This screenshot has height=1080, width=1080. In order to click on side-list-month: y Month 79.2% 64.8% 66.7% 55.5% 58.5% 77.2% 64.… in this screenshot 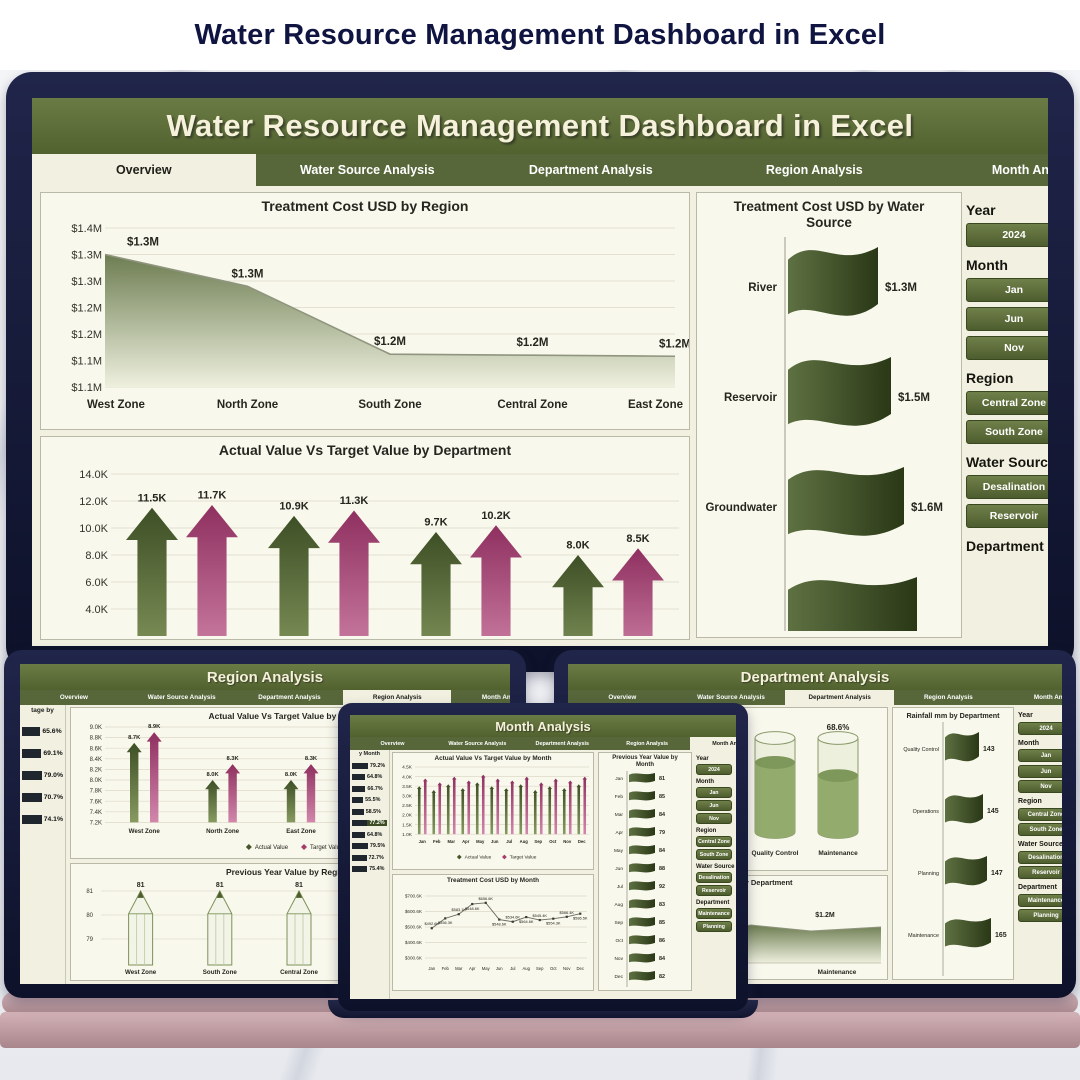, I will do `click(370, 874)`.